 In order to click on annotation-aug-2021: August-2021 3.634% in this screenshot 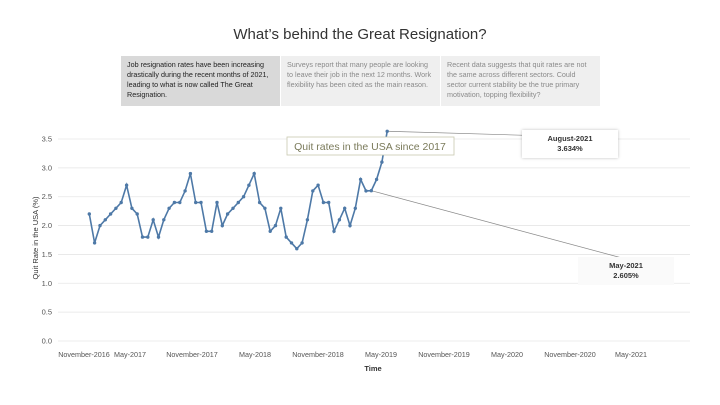, I will do `click(570, 144)`.